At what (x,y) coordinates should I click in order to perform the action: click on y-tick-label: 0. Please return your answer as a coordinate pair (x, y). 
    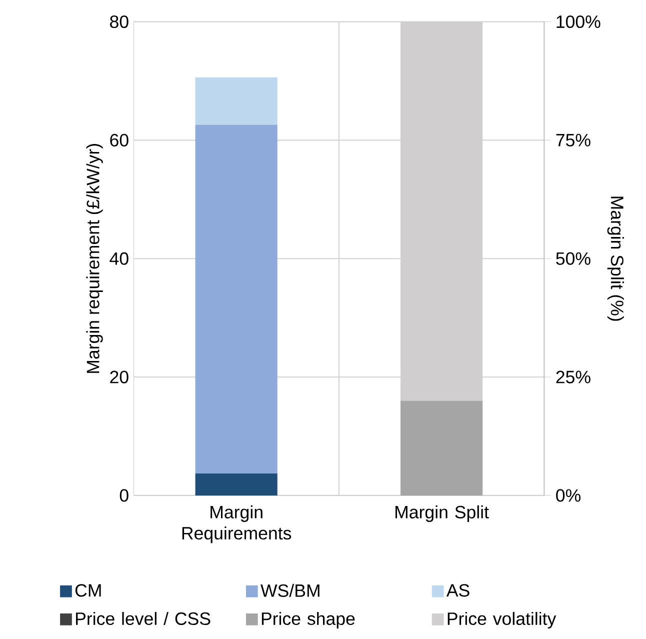
    Looking at the image, I should click on (124, 495).